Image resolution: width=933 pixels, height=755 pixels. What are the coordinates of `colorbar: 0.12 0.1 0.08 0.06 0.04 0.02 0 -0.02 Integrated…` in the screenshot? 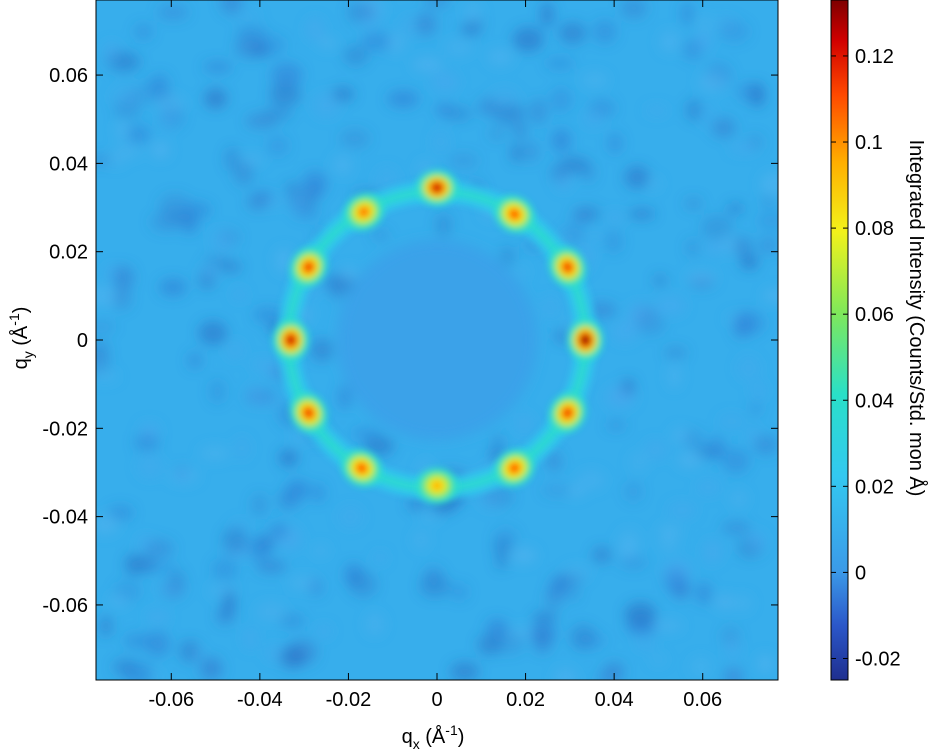 It's located at (879, 340).